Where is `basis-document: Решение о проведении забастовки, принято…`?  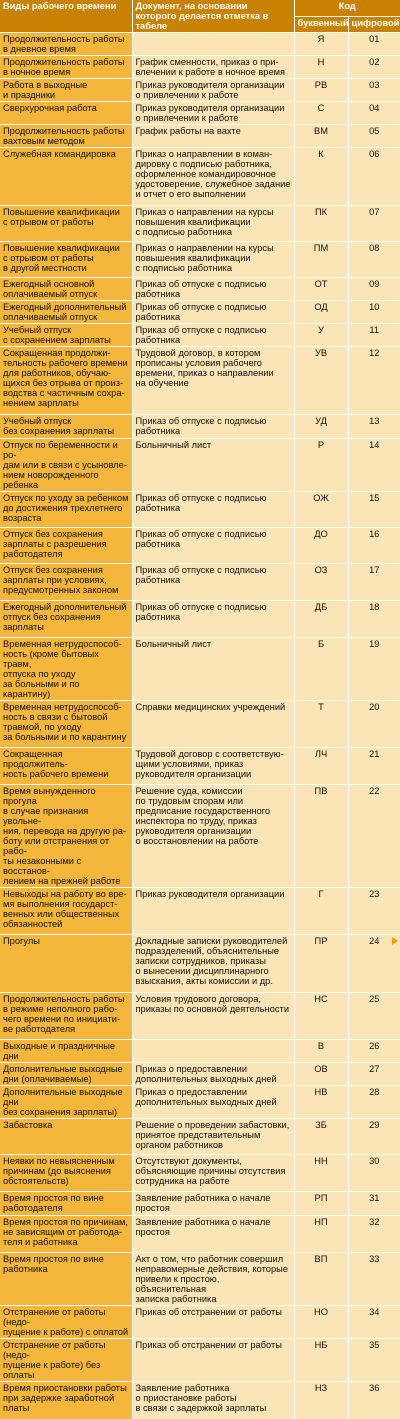 basis-document: Решение о проведении забастовки, принято… is located at coordinates (213, 1136).